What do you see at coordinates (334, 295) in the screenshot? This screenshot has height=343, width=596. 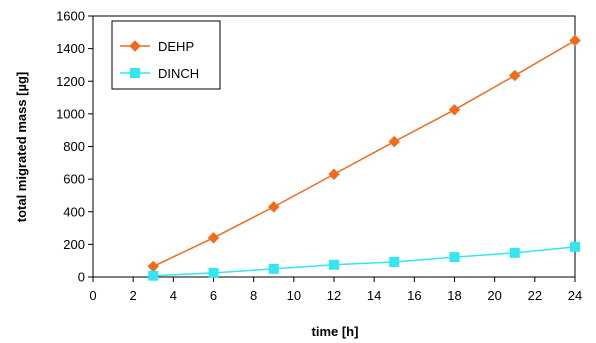 I see `x-tick-label: 12` at bounding box center [334, 295].